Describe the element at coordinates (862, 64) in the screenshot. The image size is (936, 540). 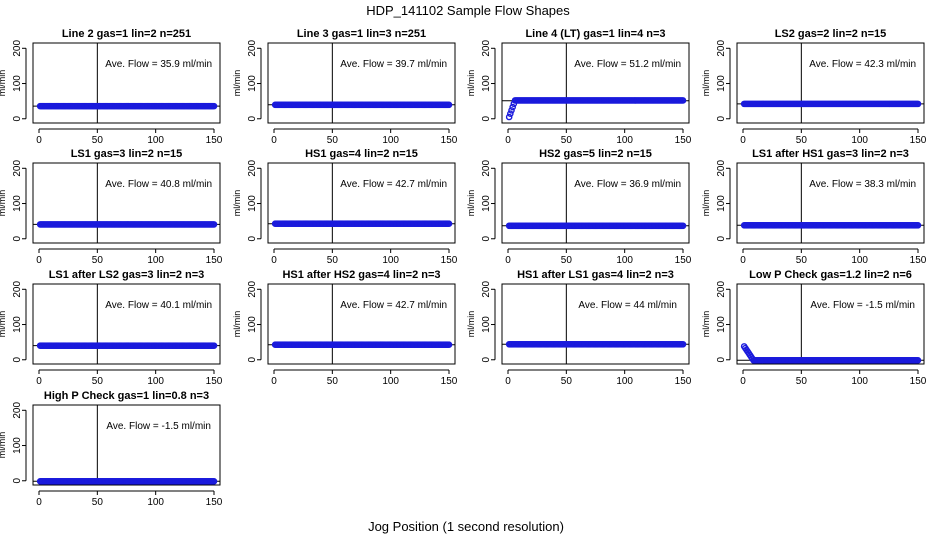
I see `avg-flow-annotation: Ave. Flow = 42.3 ml/min` at that location.